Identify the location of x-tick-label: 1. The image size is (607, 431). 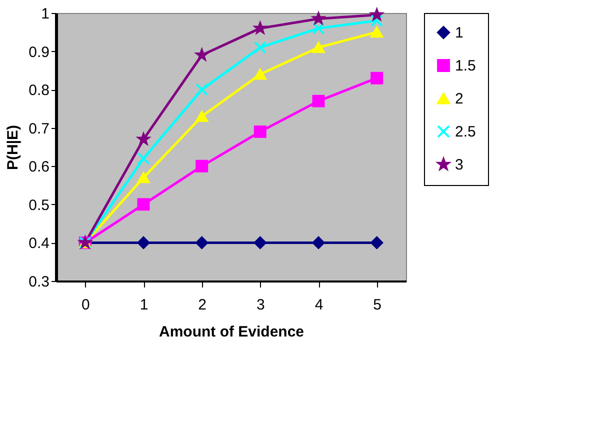
(144, 305).